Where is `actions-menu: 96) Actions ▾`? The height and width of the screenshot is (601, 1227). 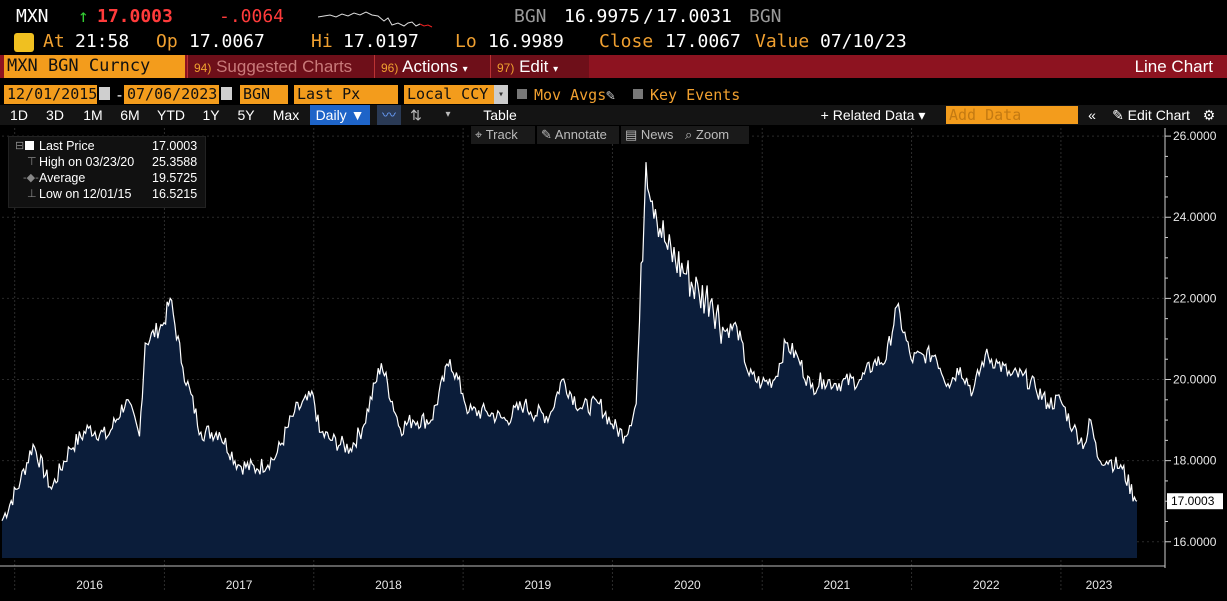 actions-menu: 96) Actions ▾ is located at coordinates (437, 66).